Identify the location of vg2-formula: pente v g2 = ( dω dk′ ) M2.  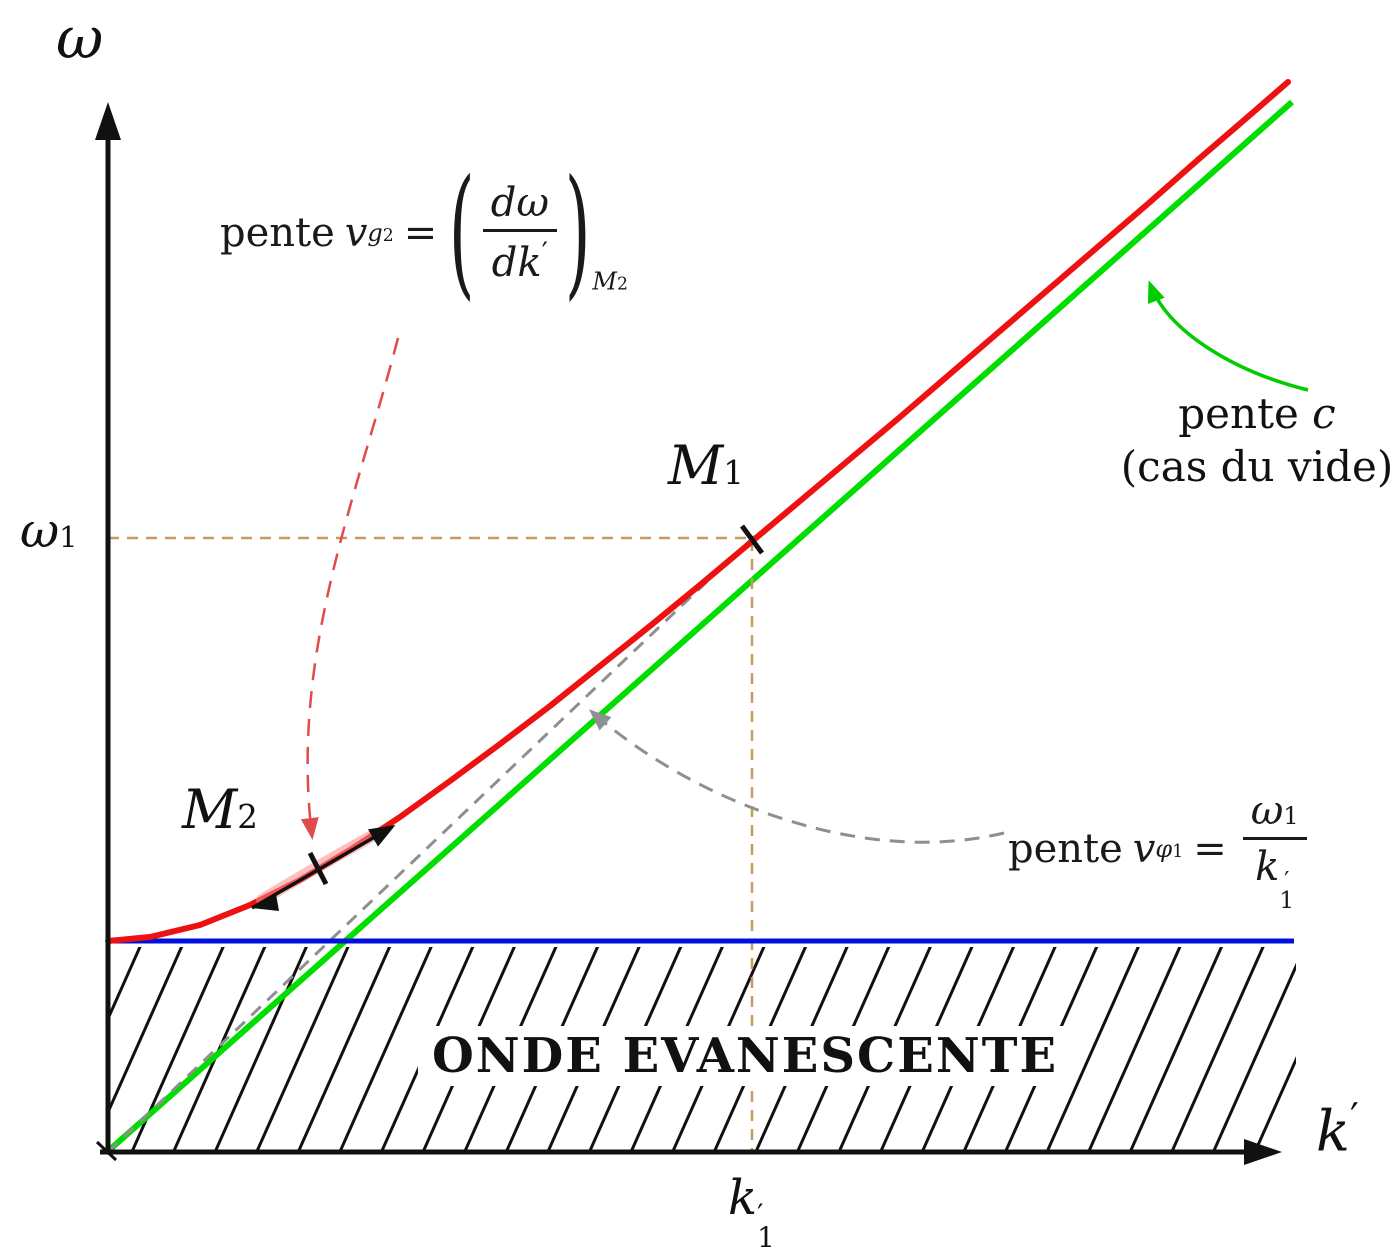
(424, 233).